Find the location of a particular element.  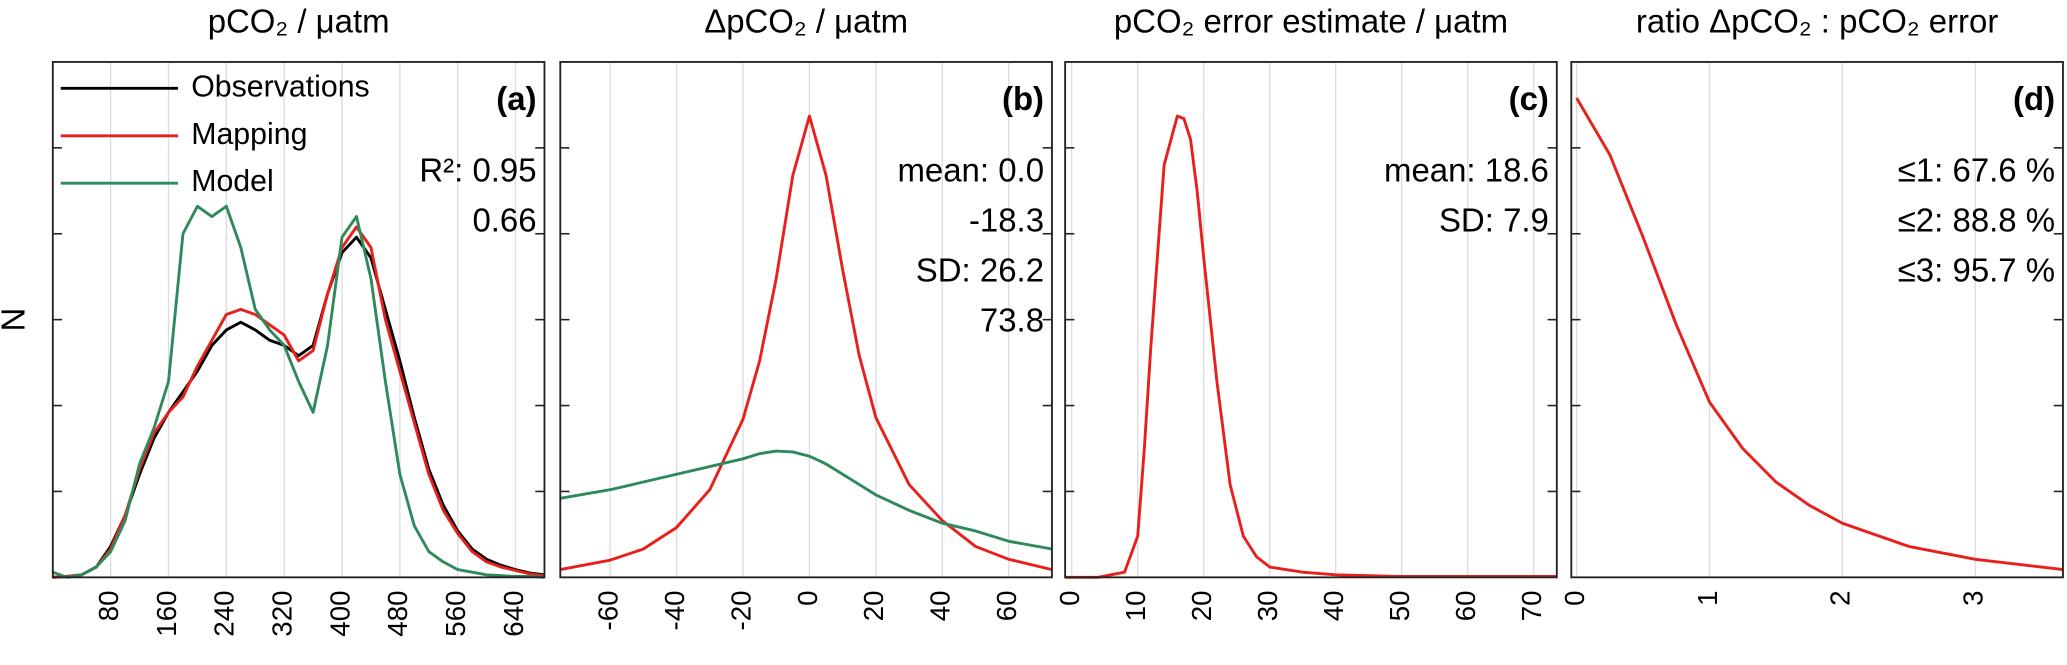

stat-label: R²: is located at coordinates (441, 169).